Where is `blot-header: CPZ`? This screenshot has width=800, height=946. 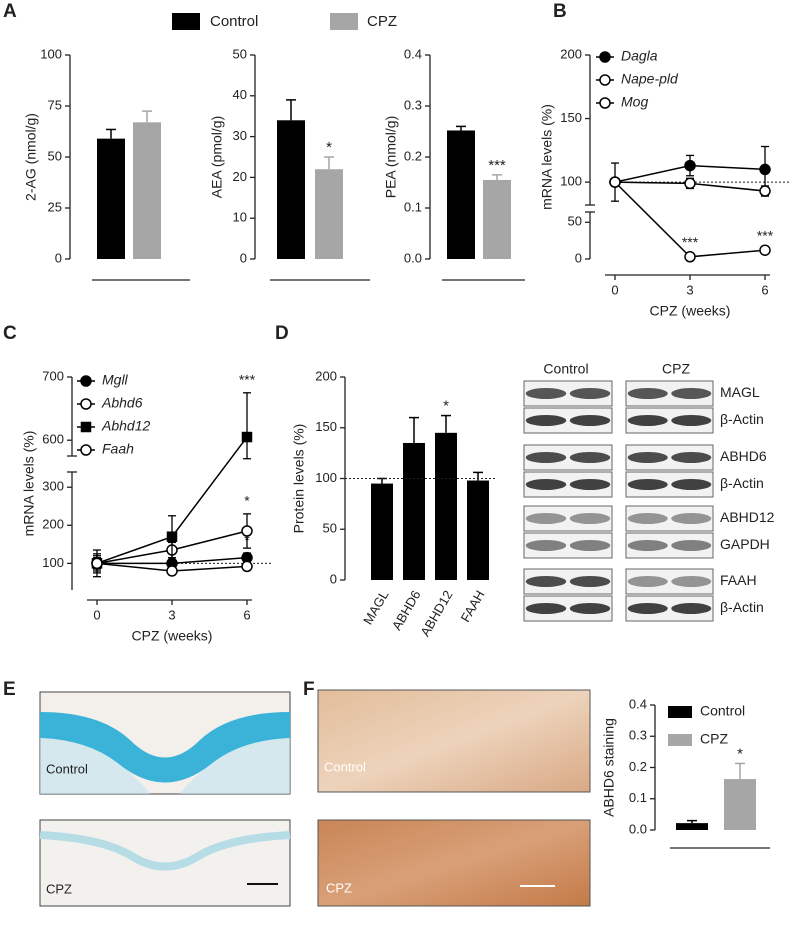 blot-header: CPZ is located at coordinates (676, 369).